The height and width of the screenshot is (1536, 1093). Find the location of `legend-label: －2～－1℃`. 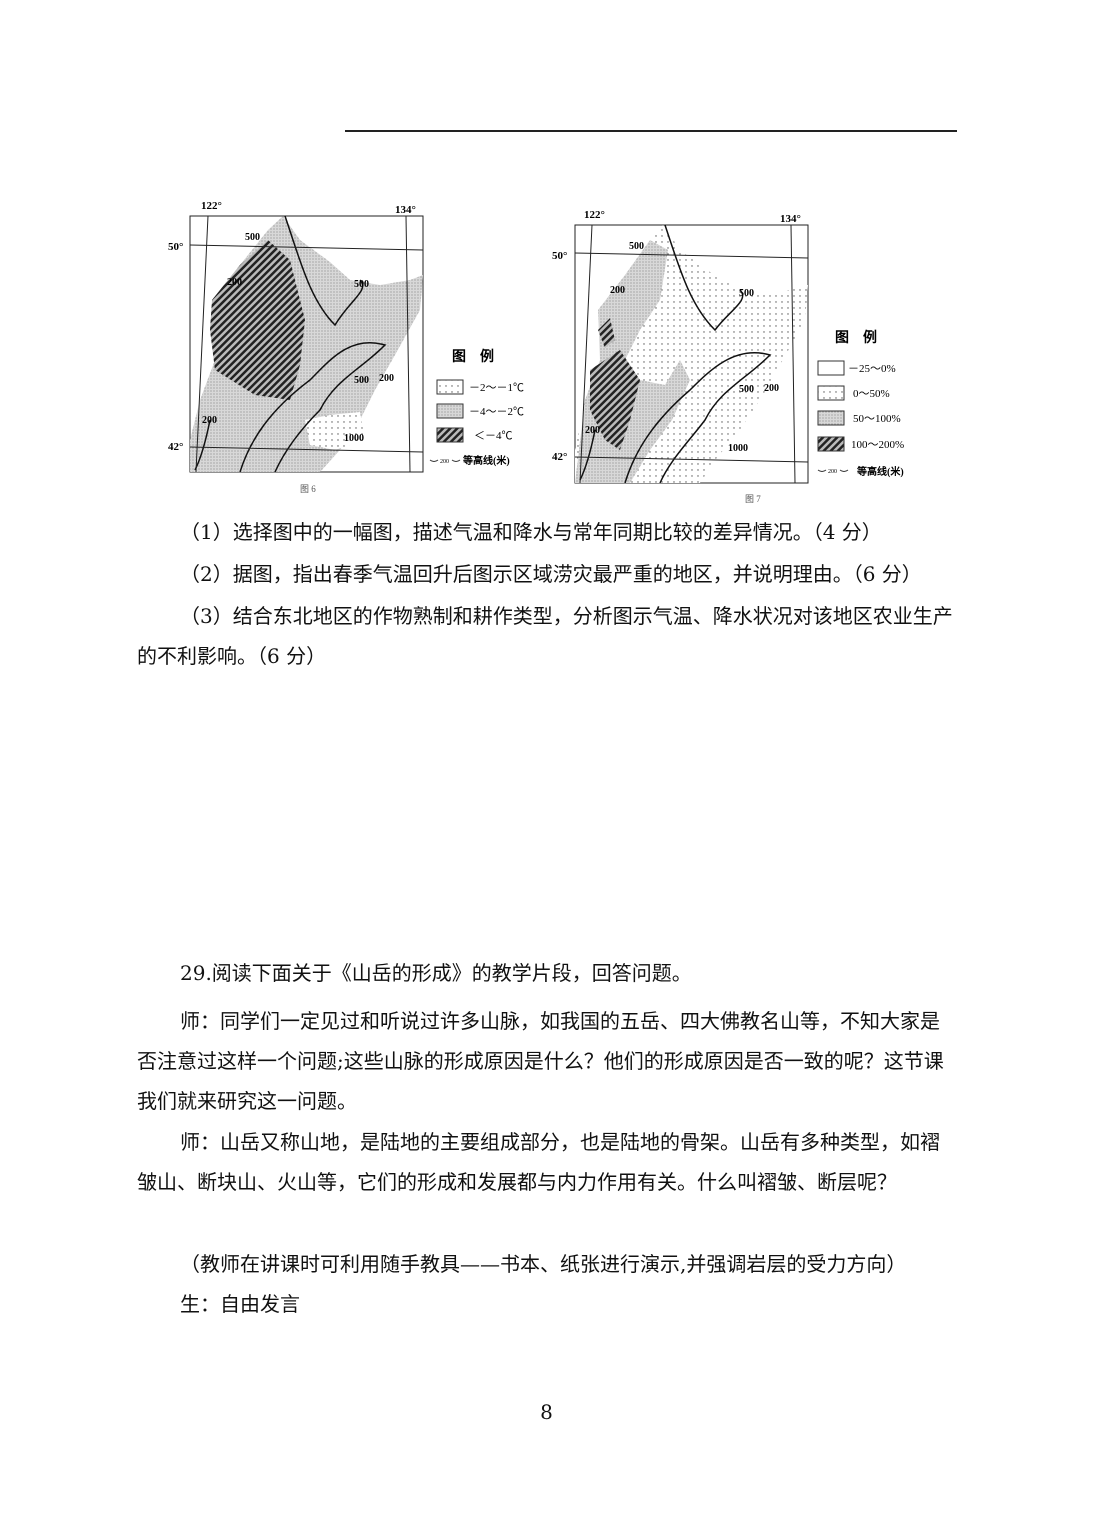

legend-label: －2～－1℃ is located at coordinates (496, 388).